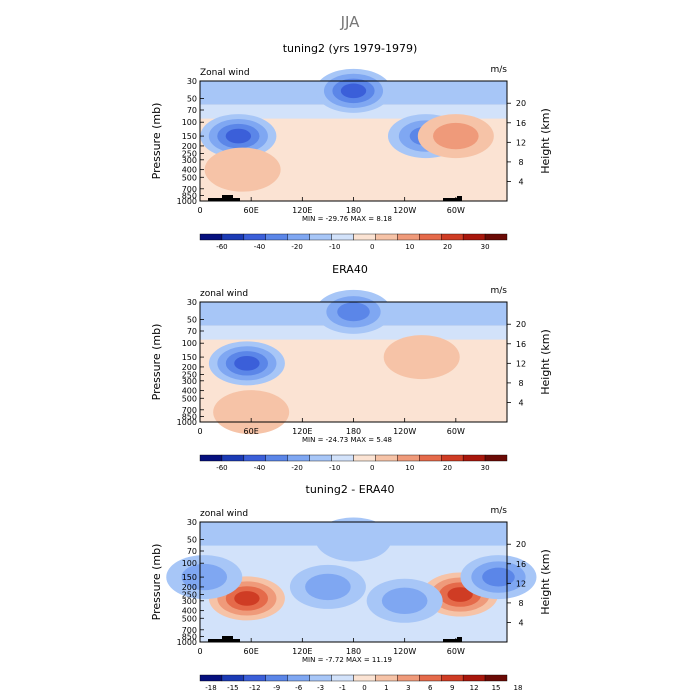 The width and height of the screenshot is (700, 700). I want to click on y-axis-label: Pressure (mb), so click(156, 362).